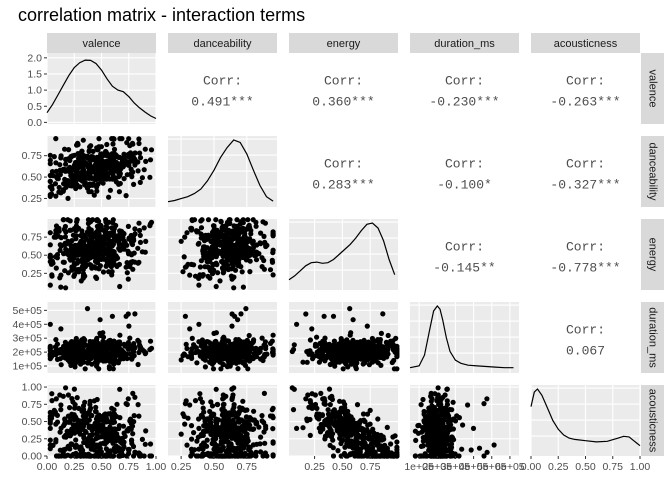 The image size is (672, 480). Describe the element at coordinates (653, 337) in the screenshot. I see `row-label-duration_ms: duration_ms` at that location.